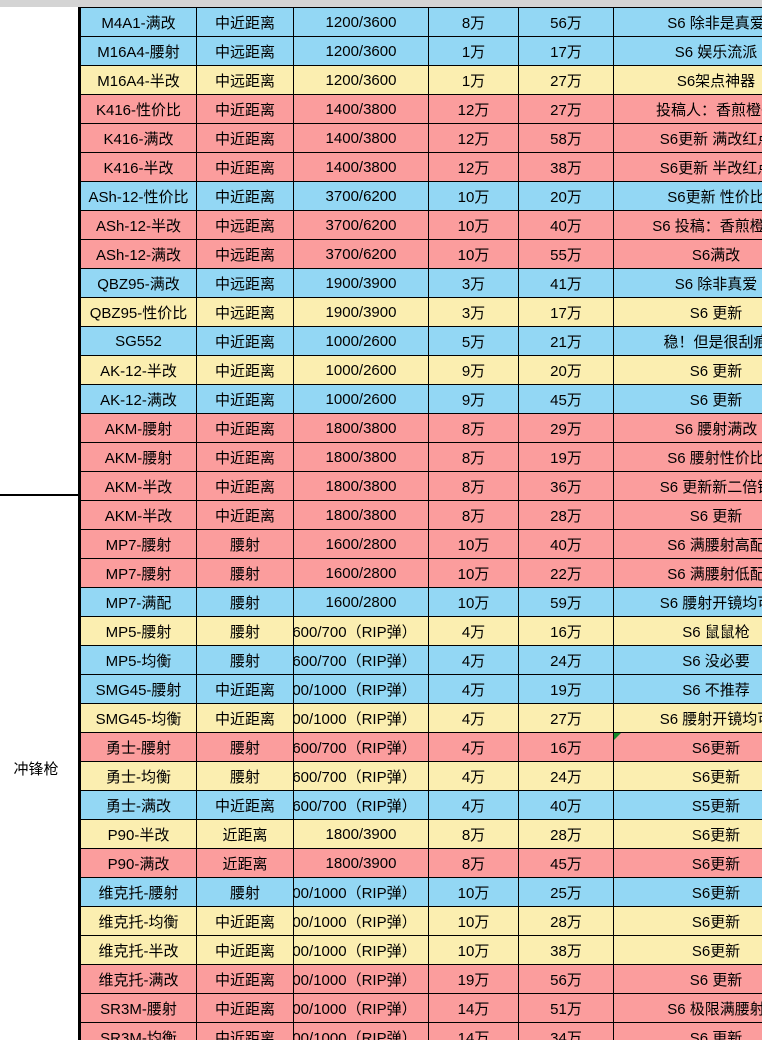 The height and width of the screenshot is (1040, 762). Describe the element at coordinates (421, 631) in the screenshot. I see `table-row: MP5-腰射 腰射 1600/700（RIP弹） 4万 16万 S6 鼠鼠枪` at that location.